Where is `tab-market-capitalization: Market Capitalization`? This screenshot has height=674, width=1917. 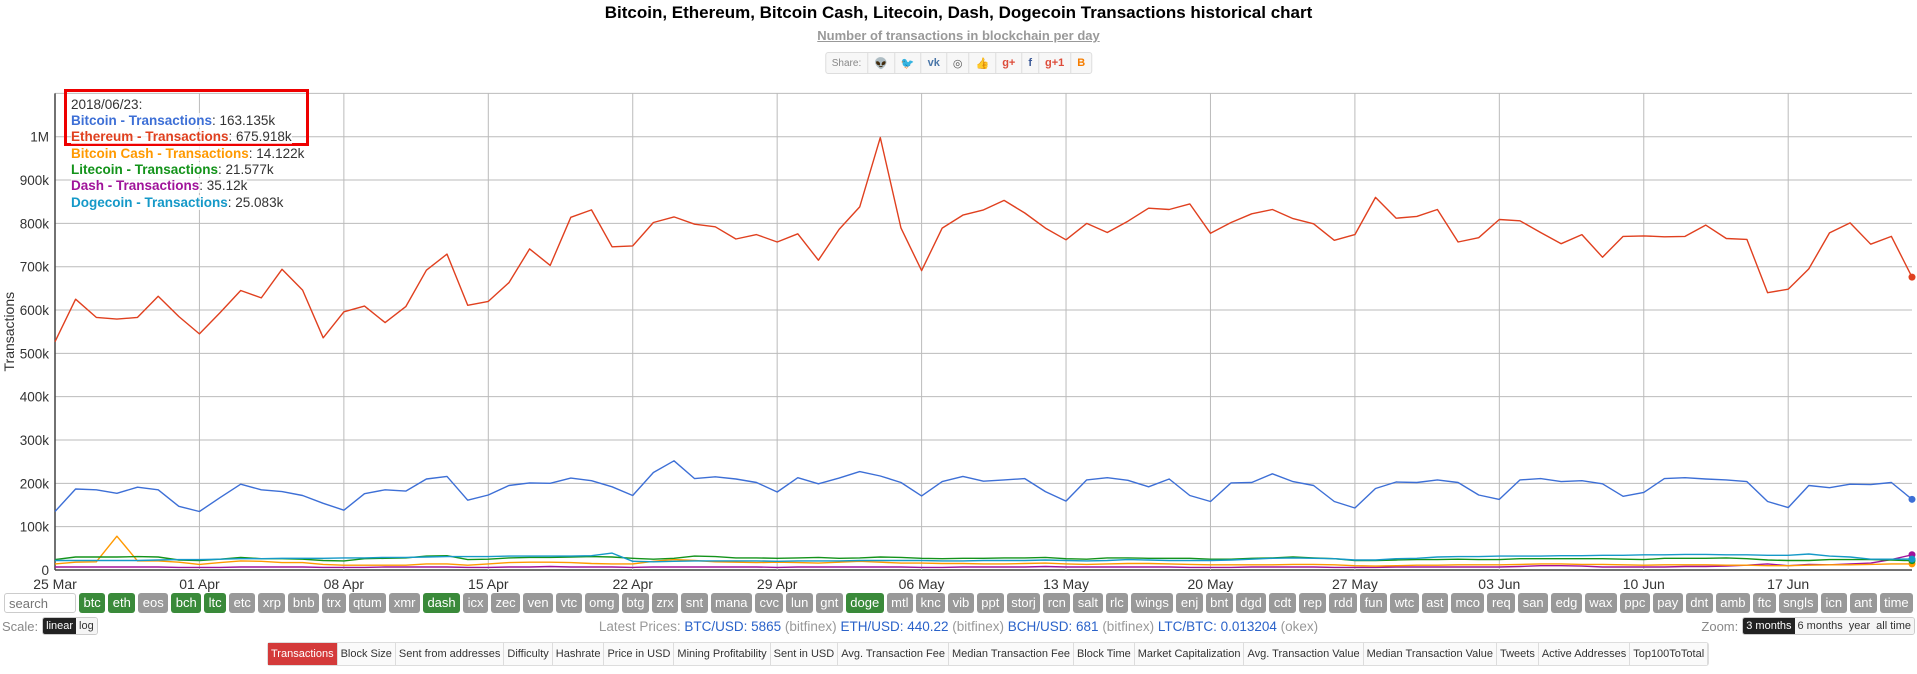
tab-market-capitalization: Market Capitalization is located at coordinates (1189, 654).